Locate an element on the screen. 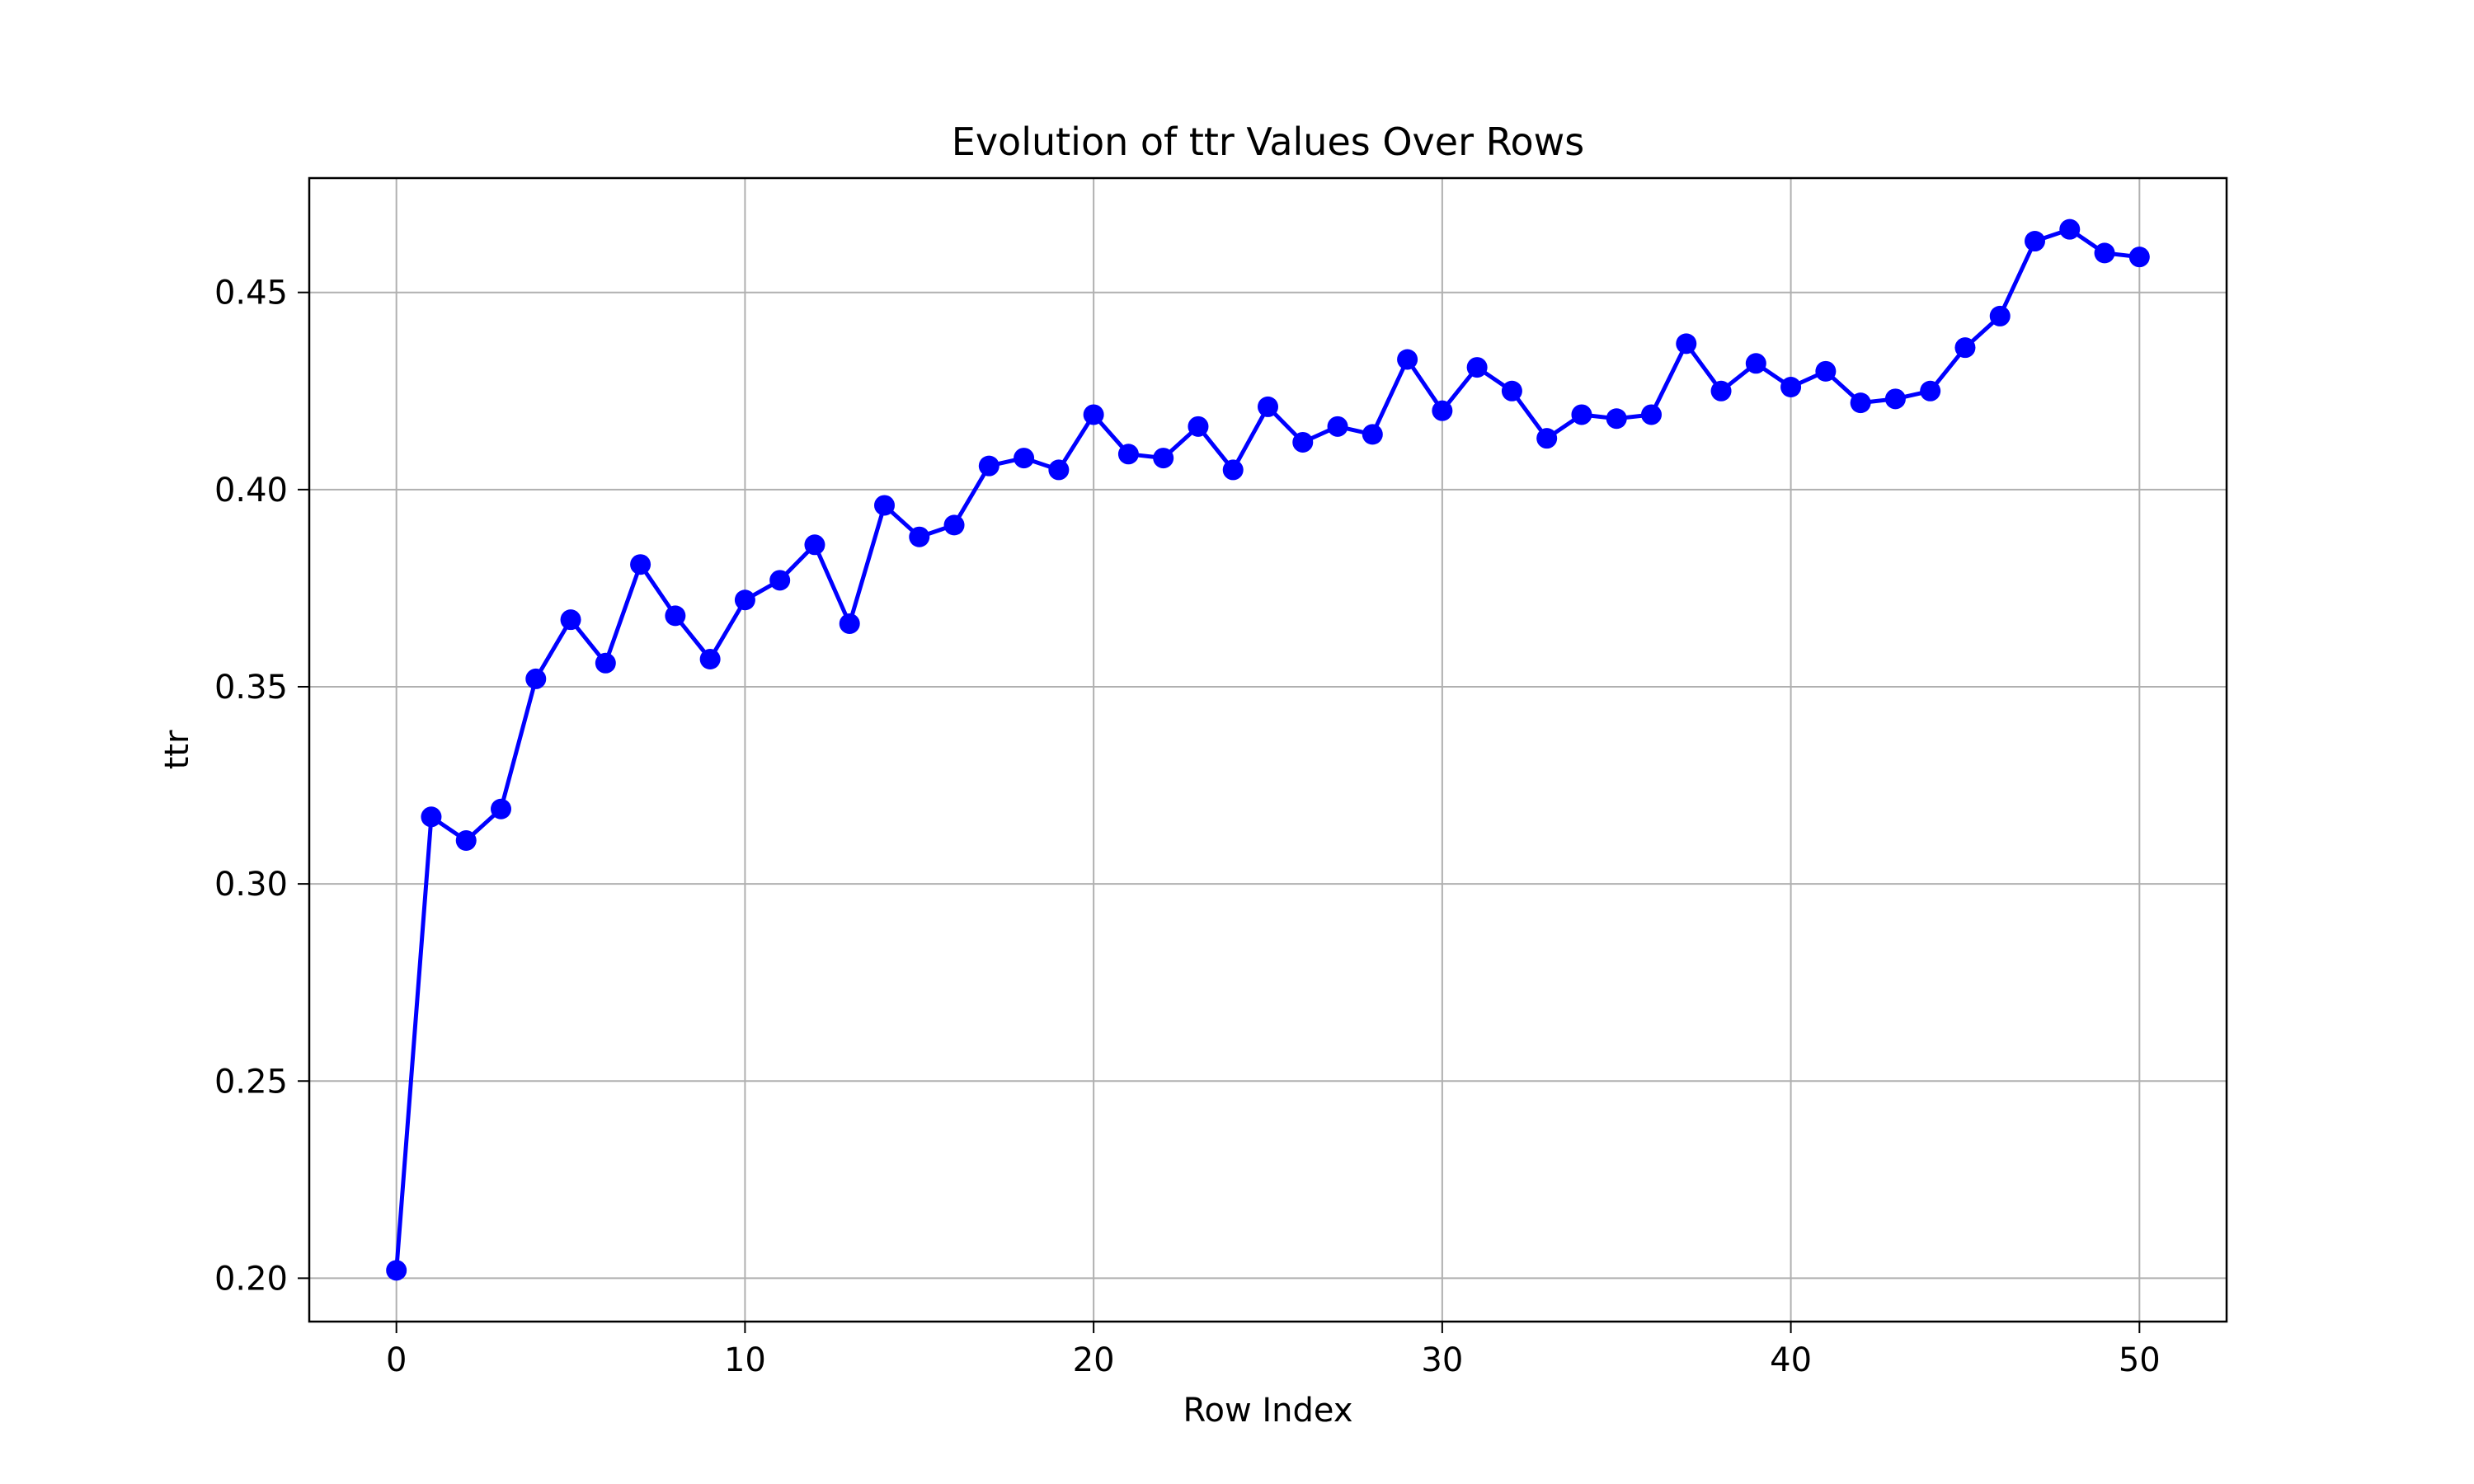 This screenshot has width=2474, height=1484. y-tick-label: 0.35 is located at coordinates (251, 688).